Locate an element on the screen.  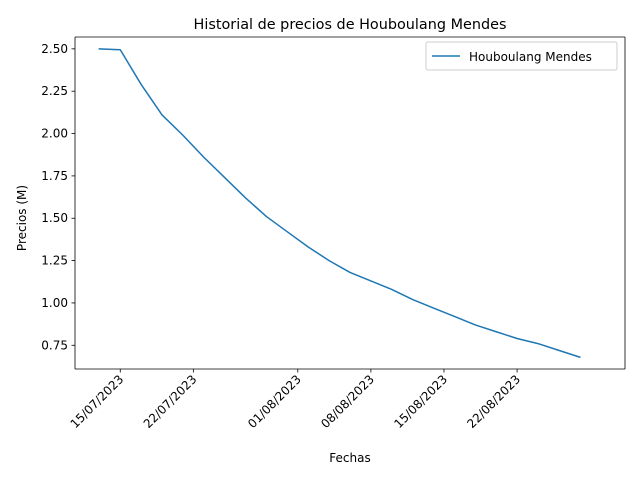
y-tick-label: 2.00 is located at coordinates (54, 134).